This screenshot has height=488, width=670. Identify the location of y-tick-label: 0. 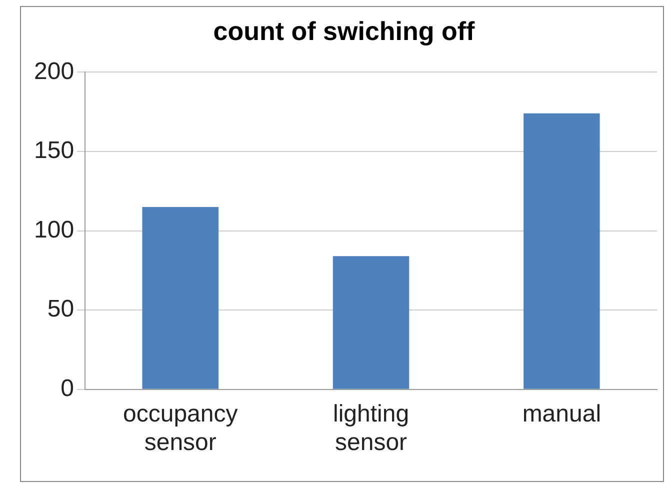
(67, 388).